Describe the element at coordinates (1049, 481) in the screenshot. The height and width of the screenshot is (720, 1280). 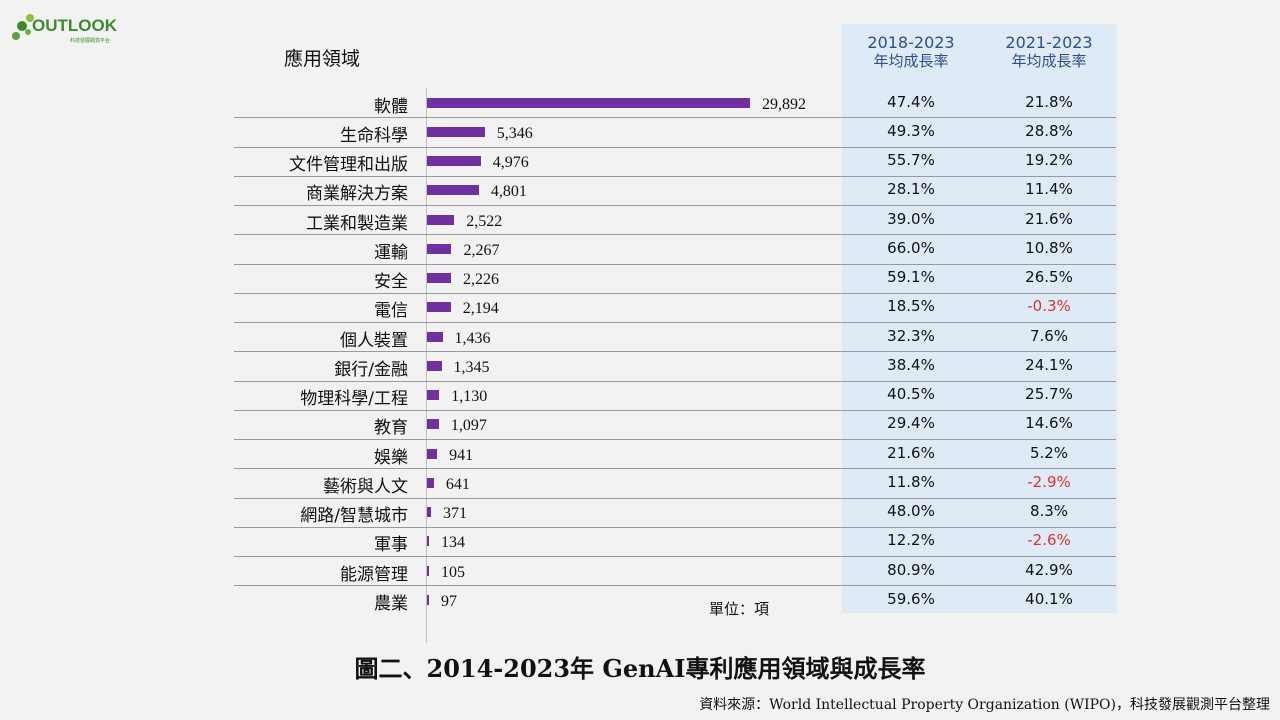
I see `rate-2021-2023-cell: -2.9%` at that location.